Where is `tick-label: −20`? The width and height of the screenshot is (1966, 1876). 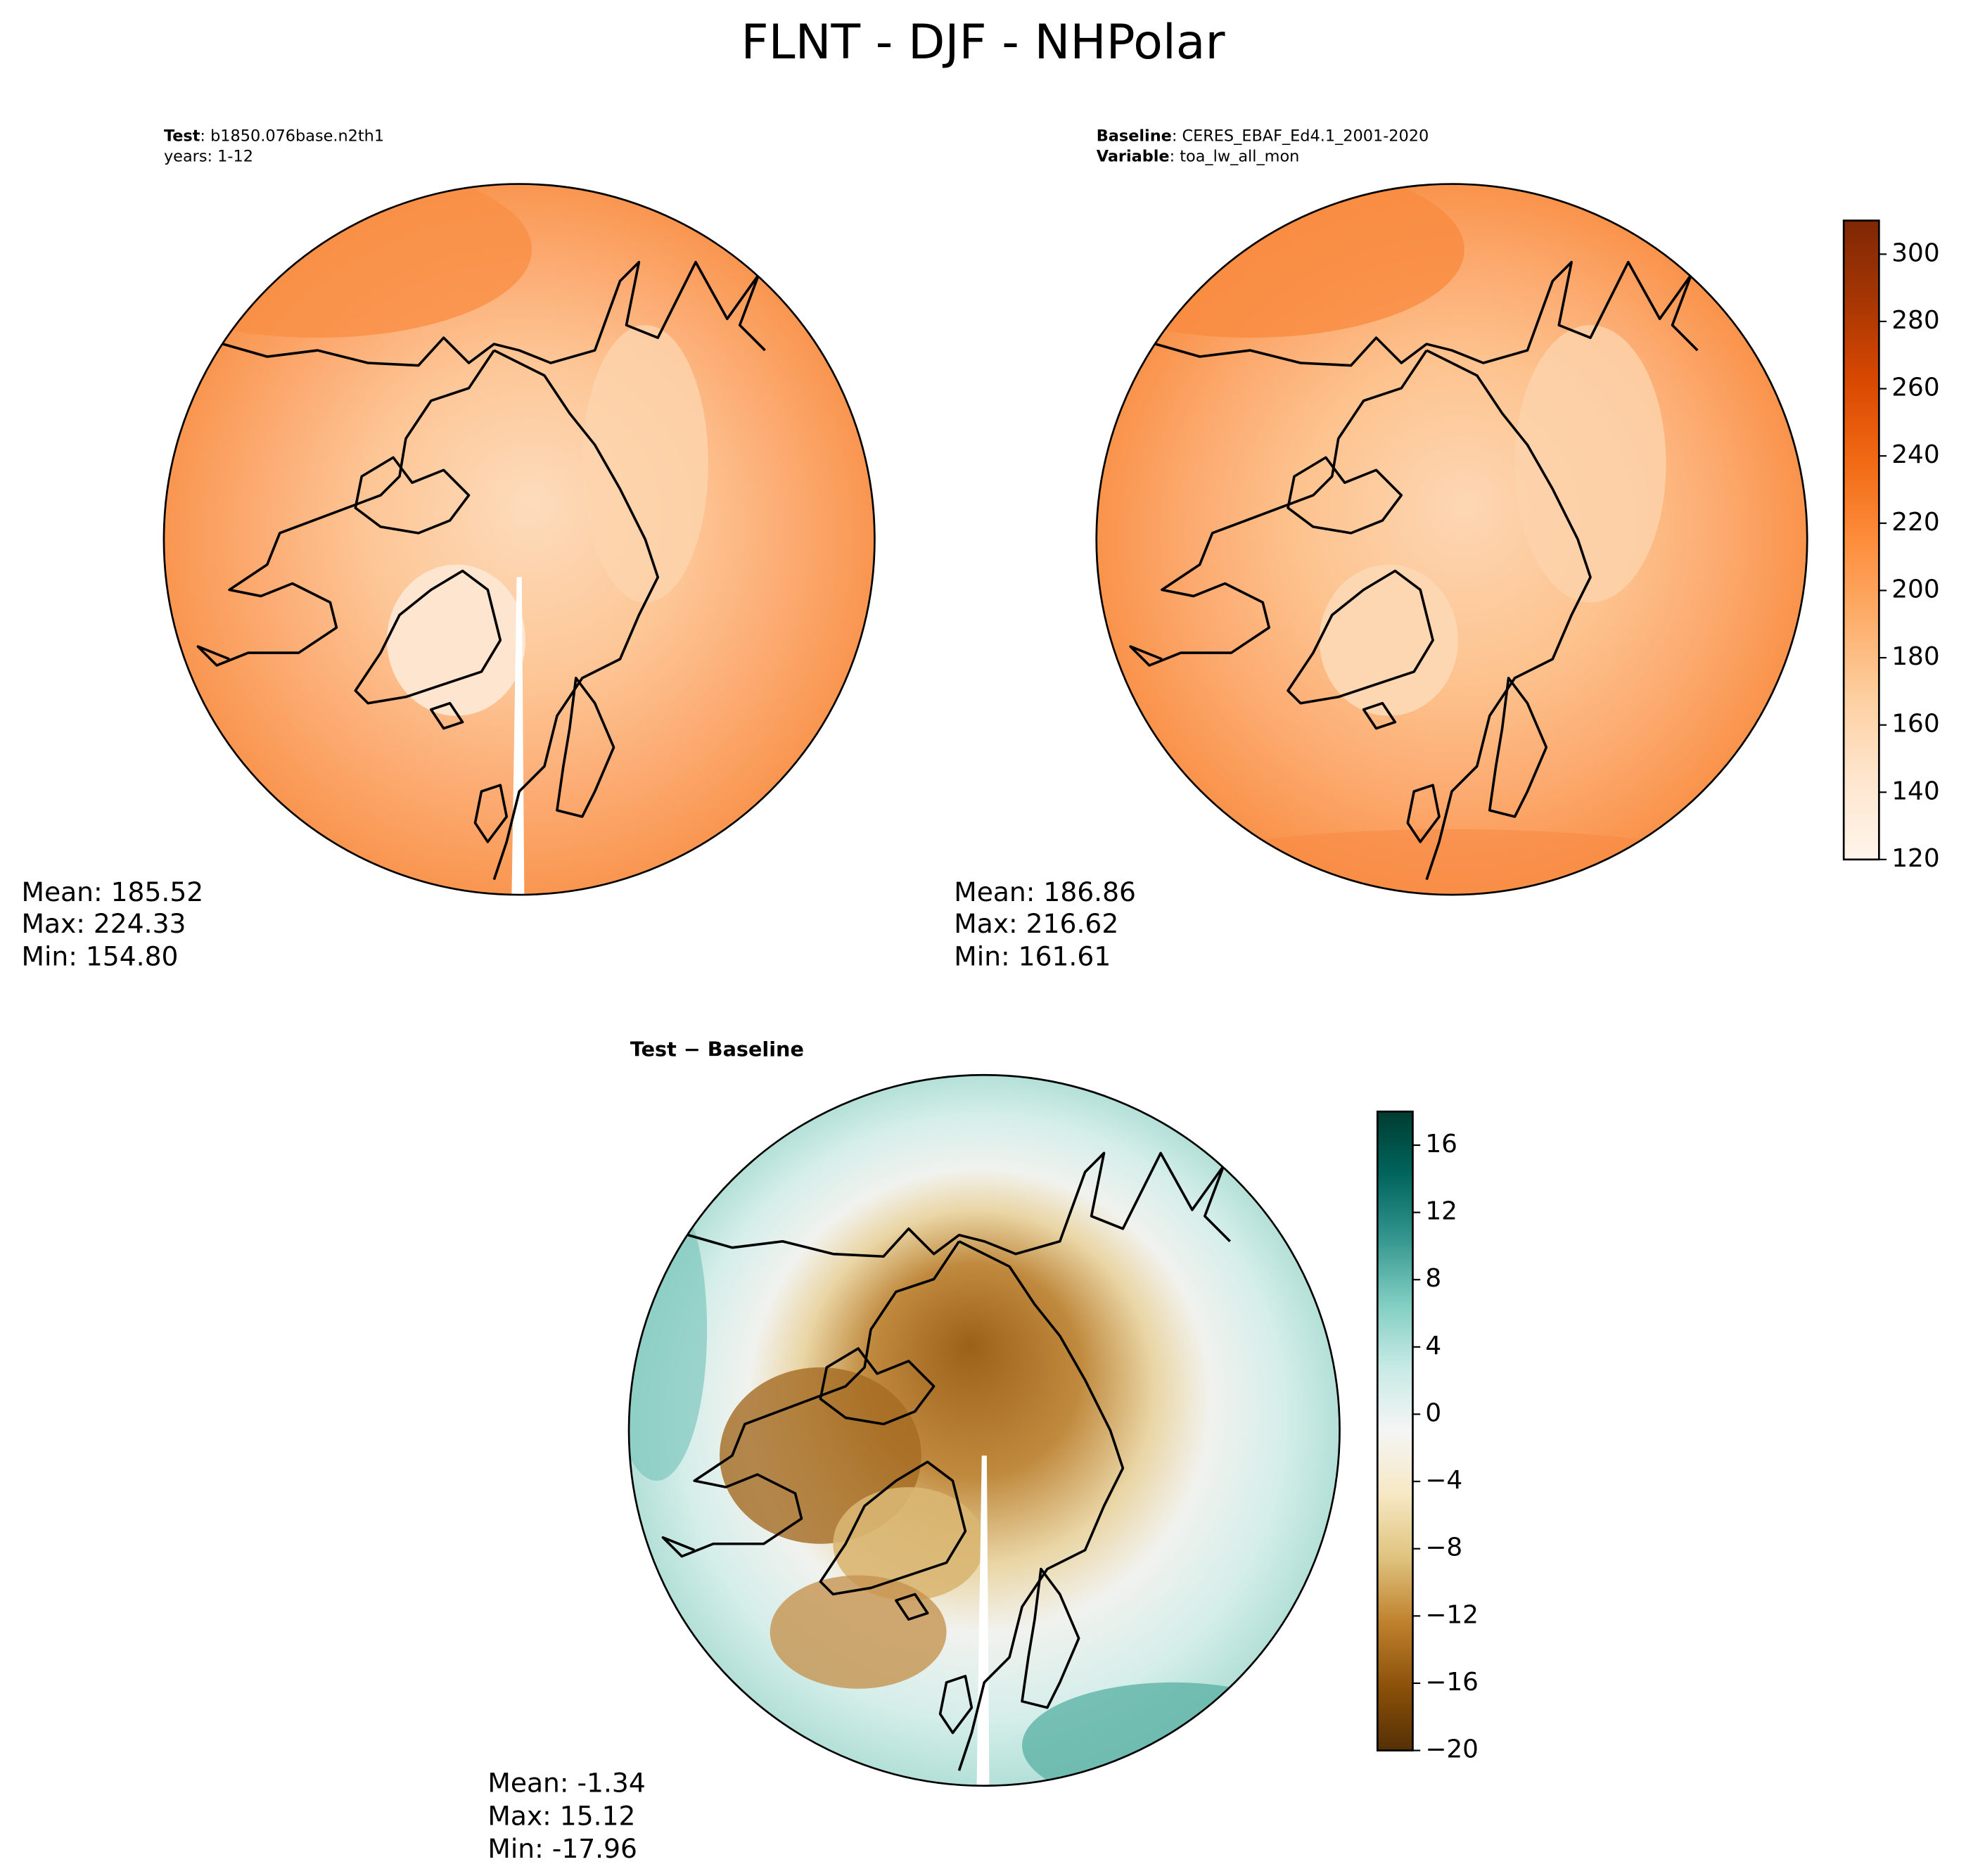
tick-label: −20 is located at coordinates (1452, 1749).